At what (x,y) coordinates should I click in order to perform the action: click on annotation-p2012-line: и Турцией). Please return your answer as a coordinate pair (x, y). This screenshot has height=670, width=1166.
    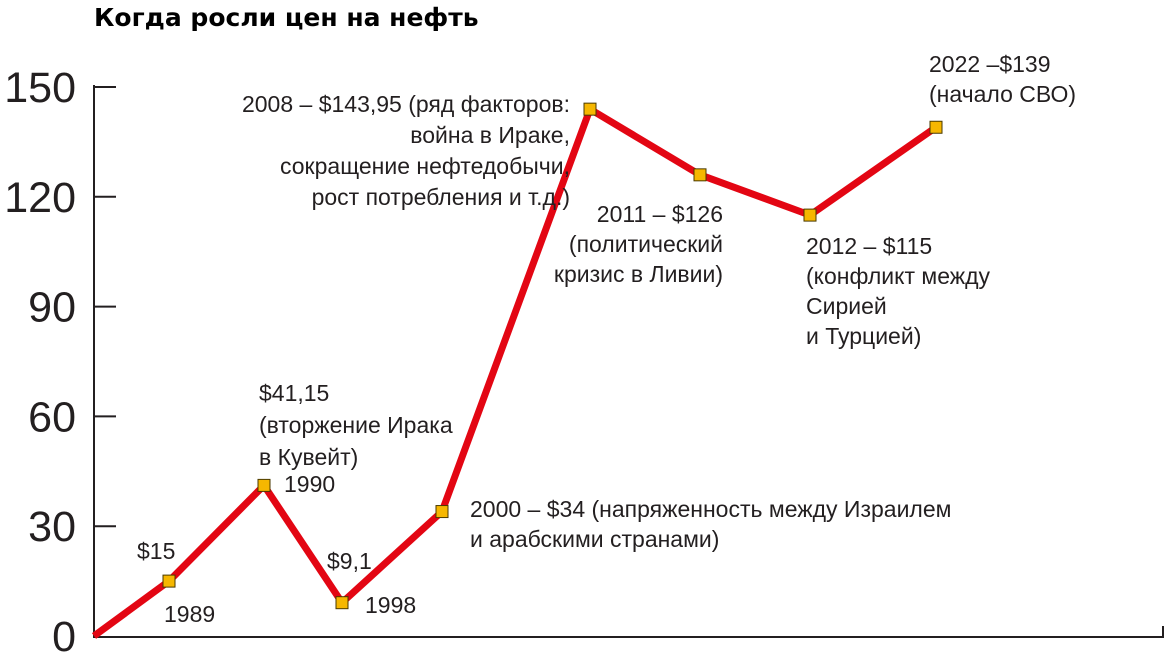
    Looking at the image, I should click on (863, 336).